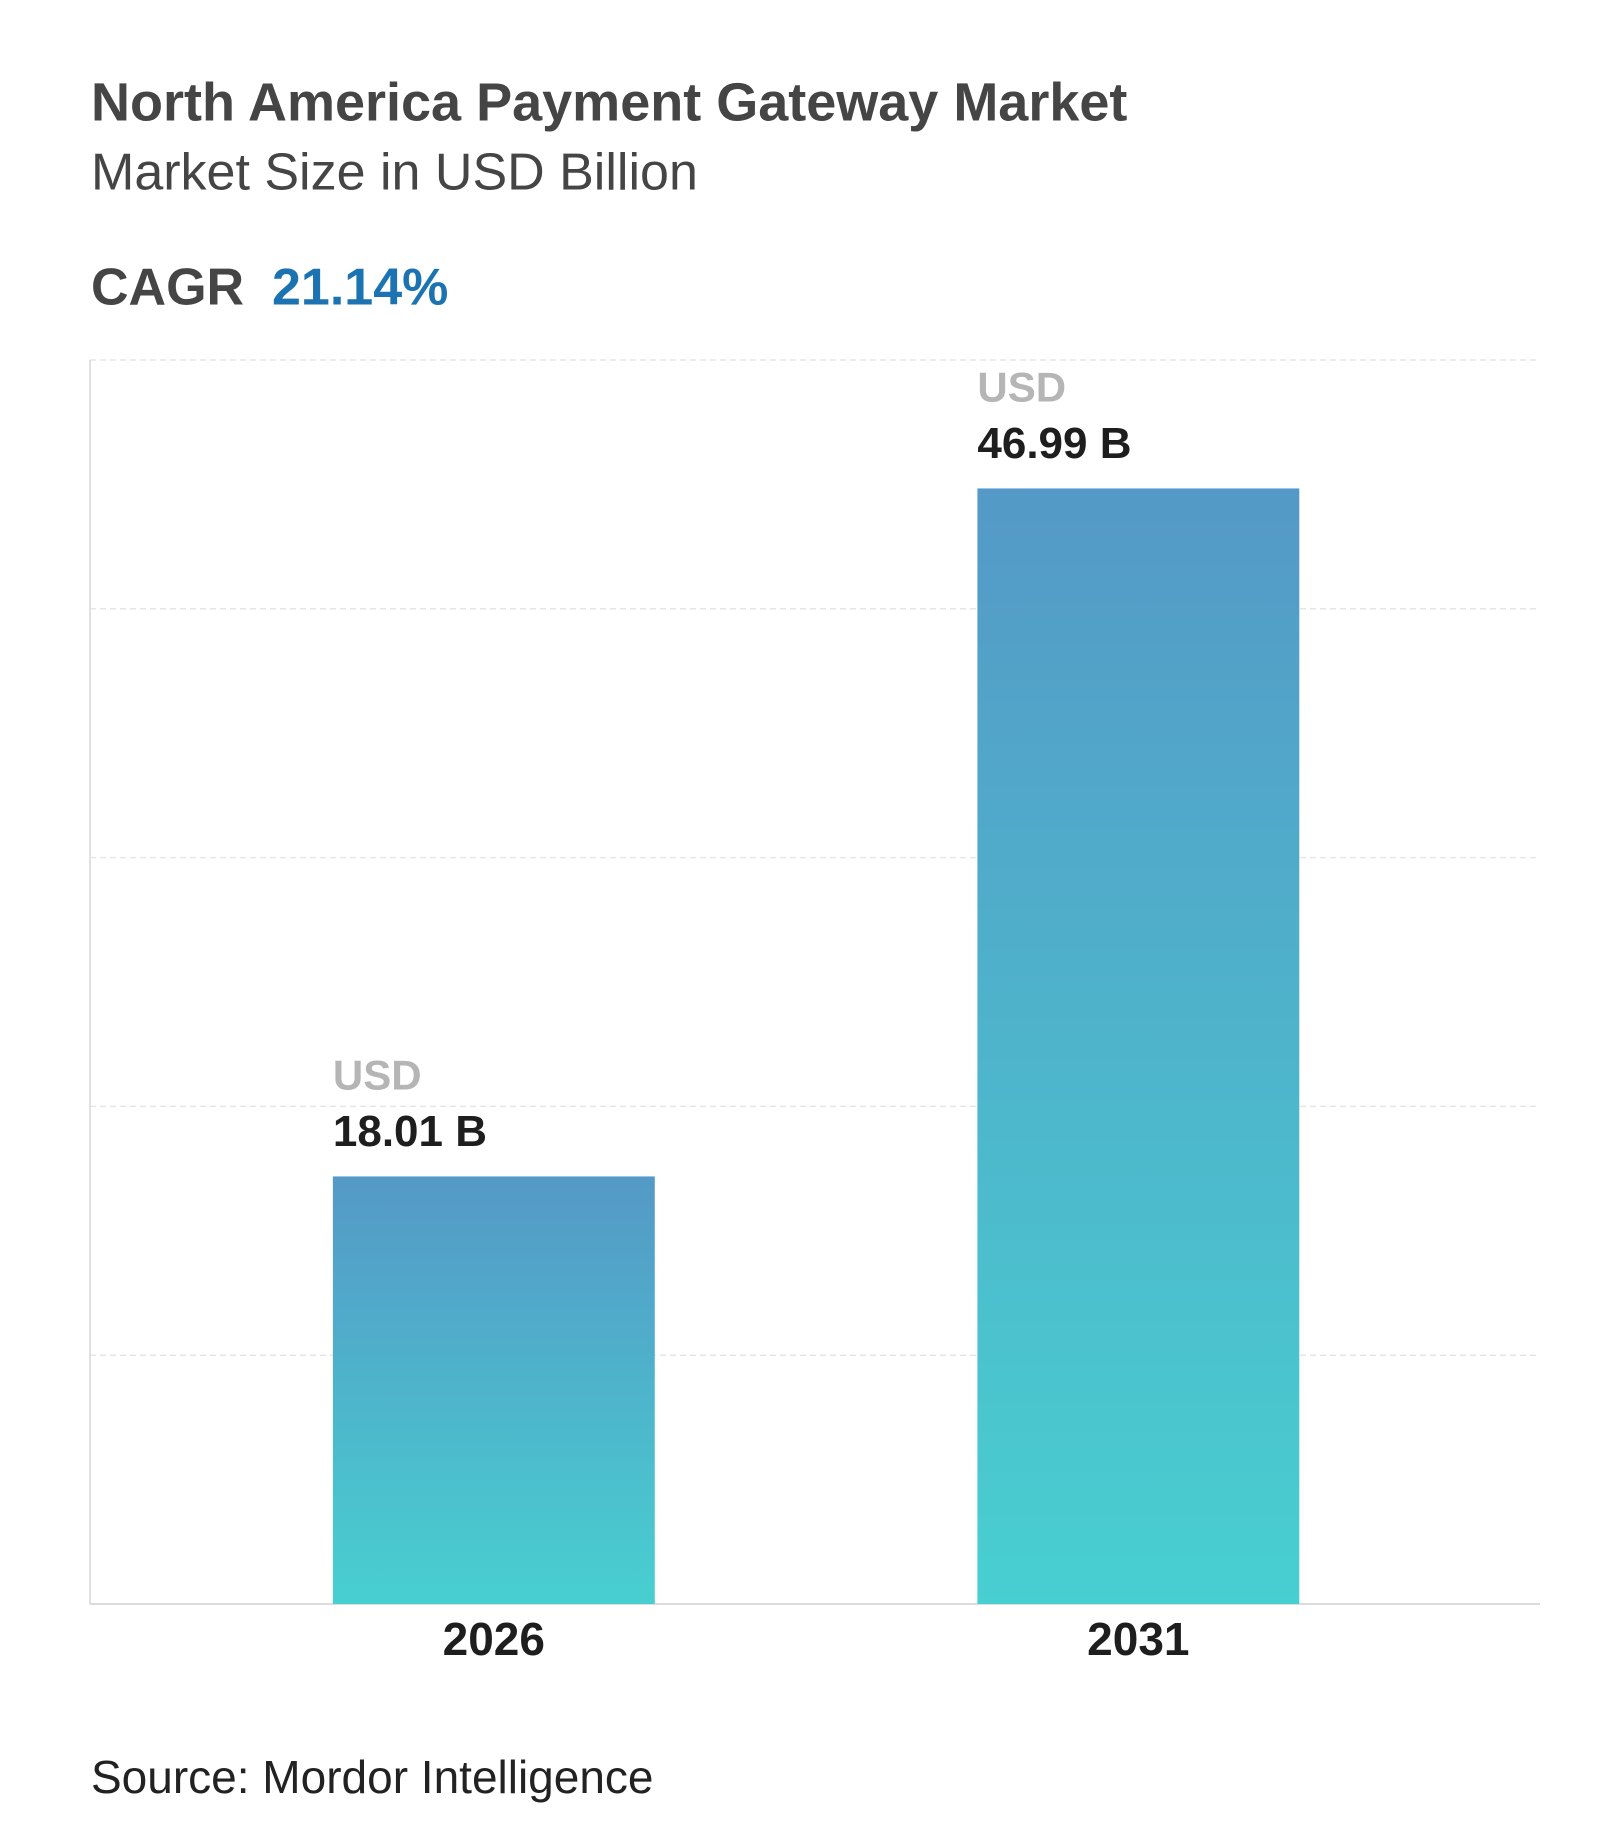  Describe the element at coordinates (494, 1639) in the screenshot. I see `x-tick-label: 2026` at that location.